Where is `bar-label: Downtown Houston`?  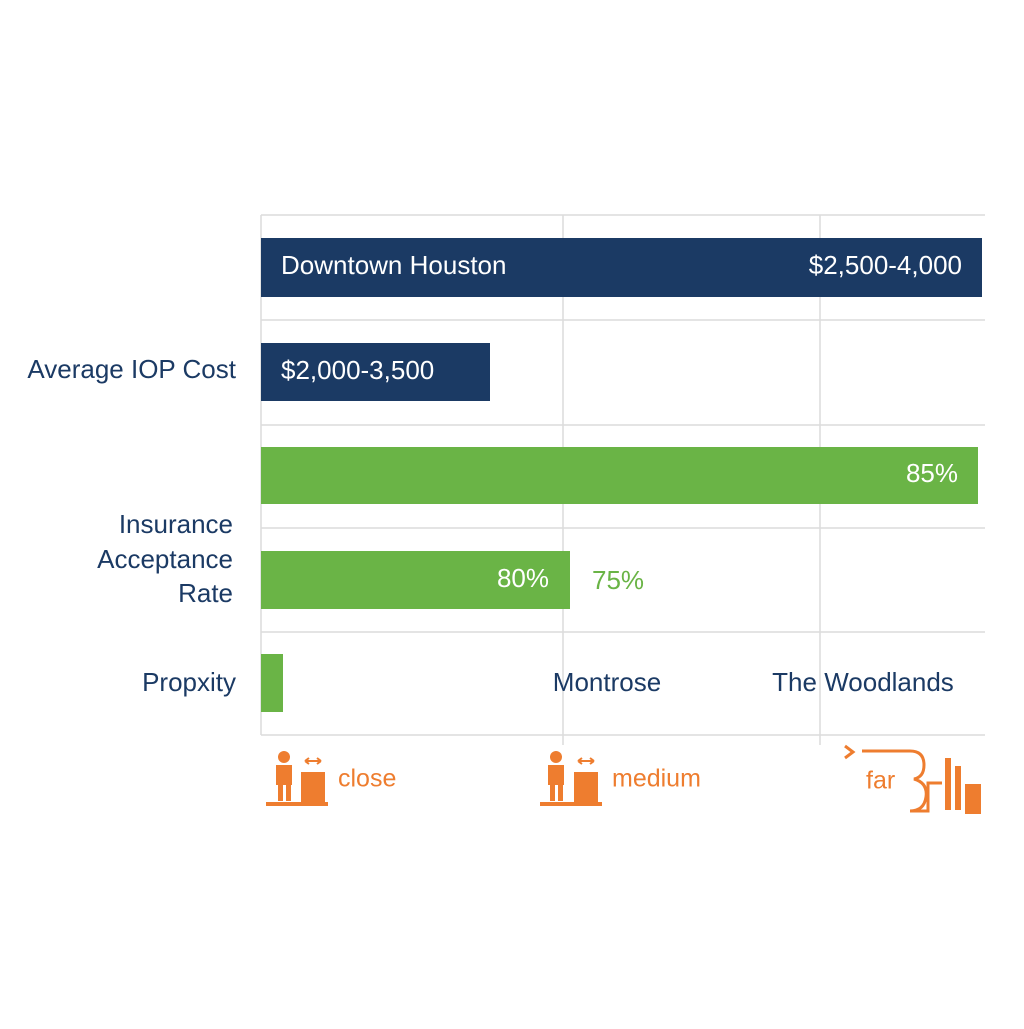 bar-label: Downtown Houston is located at coordinates (393, 265).